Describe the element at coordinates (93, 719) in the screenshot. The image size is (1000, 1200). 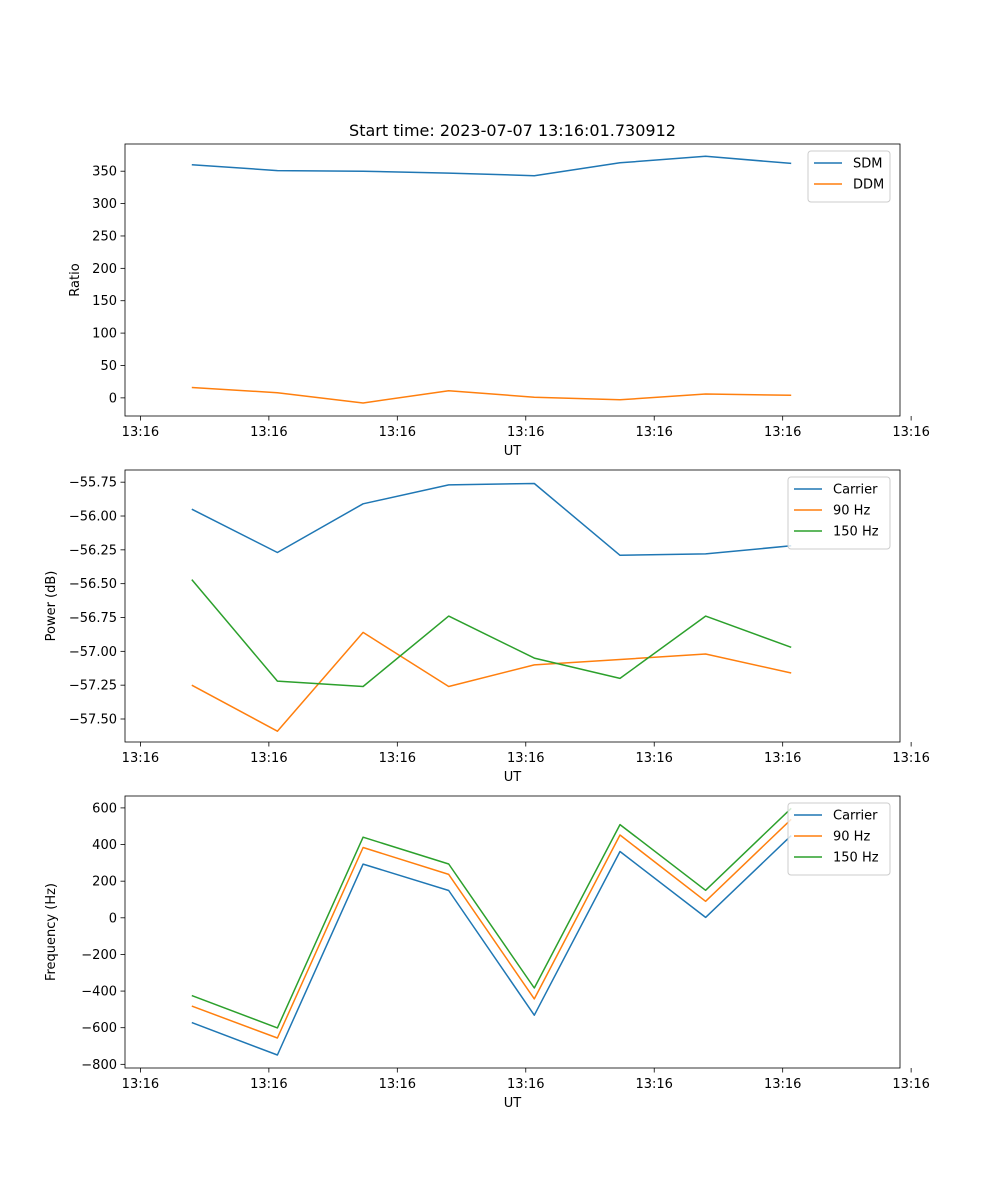
I see `y-tick-label: −57.50` at that location.